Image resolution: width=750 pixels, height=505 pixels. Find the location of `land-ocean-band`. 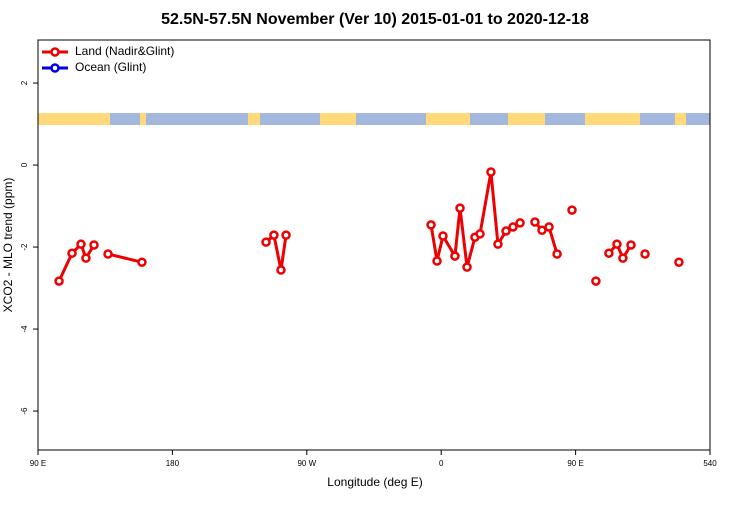

land-ocean-band is located at coordinates (374, 119).